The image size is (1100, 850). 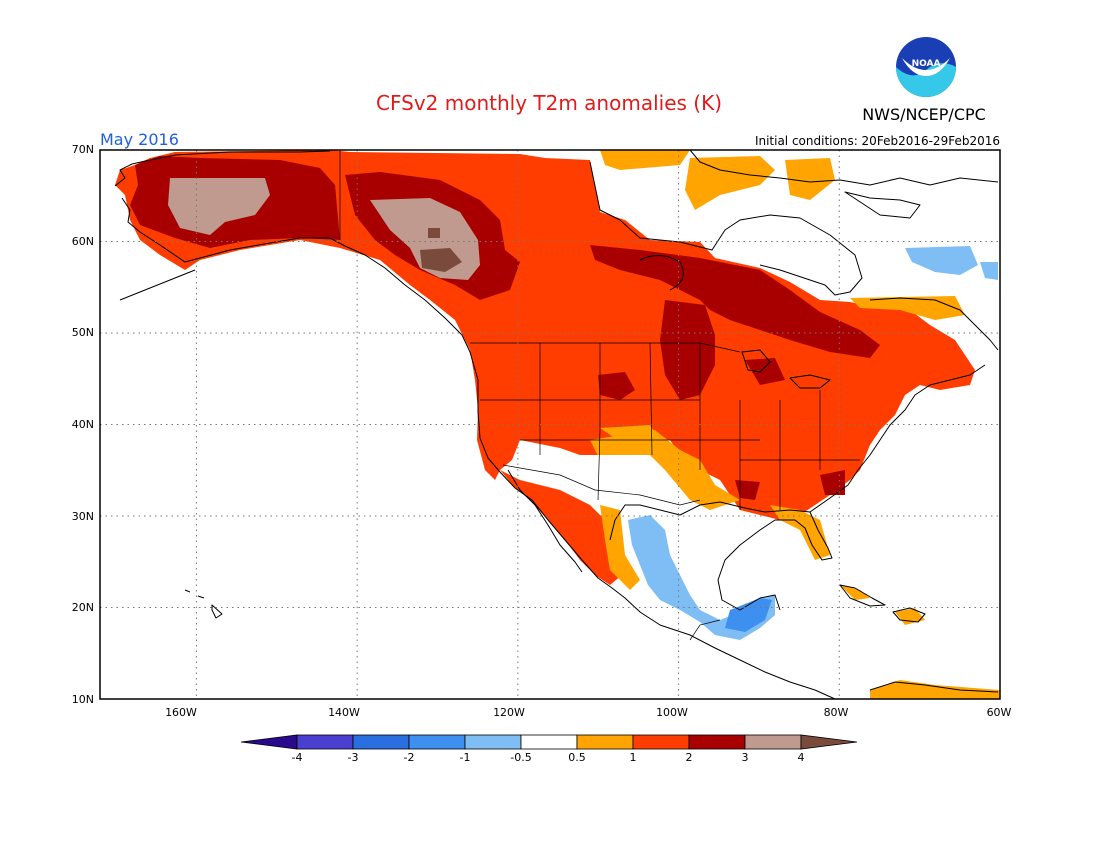 I want to click on noaa-logo: NOAA, so click(x=926, y=67).